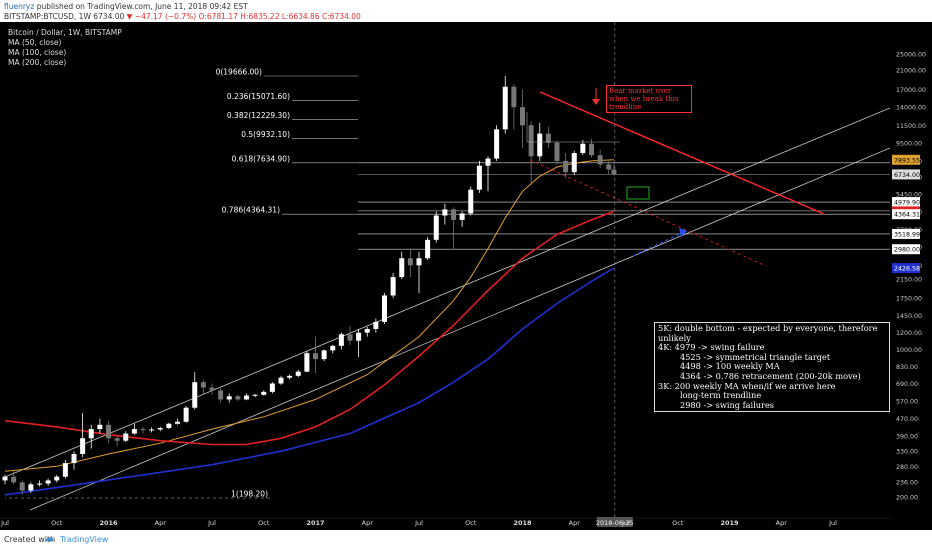 The image size is (932, 550). Describe the element at coordinates (30, 539) in the screenshot. I see `created-with: Created with` at that location.